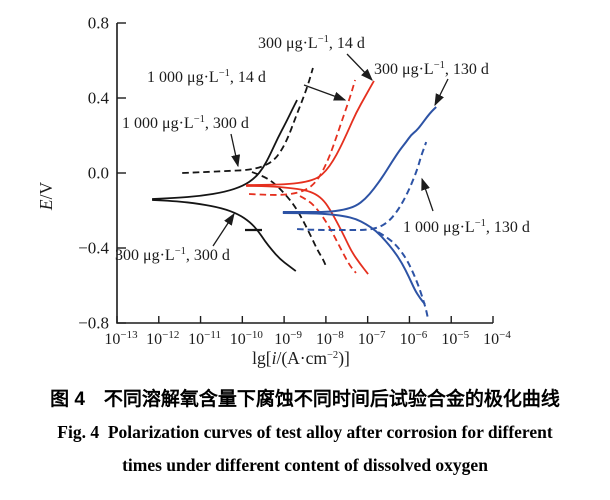 The height and width of the screenshot is (500, 610). Describe the element at coordinates (212, 335) in the screenshot. I see `x-tick-exponent: −11` at that location.